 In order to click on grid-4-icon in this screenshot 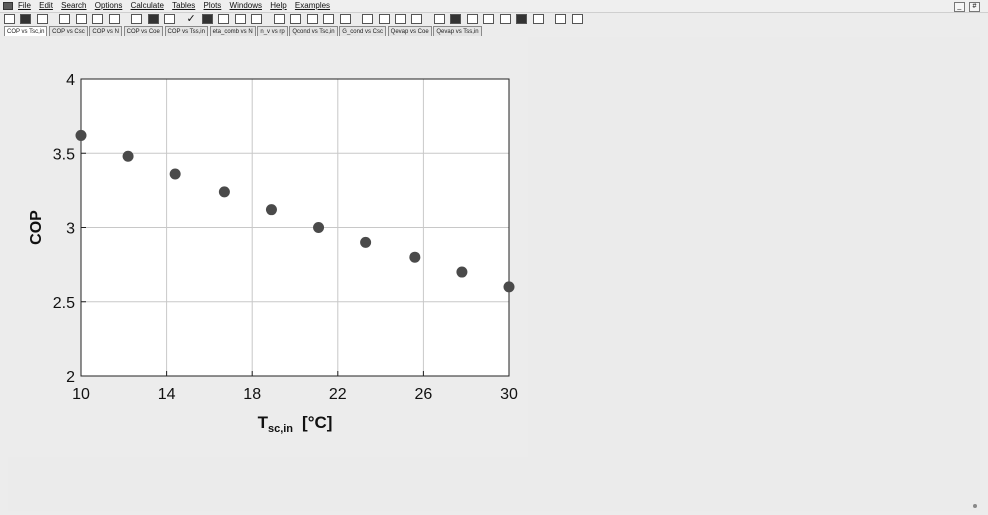, I will do `click(489, 19)`.